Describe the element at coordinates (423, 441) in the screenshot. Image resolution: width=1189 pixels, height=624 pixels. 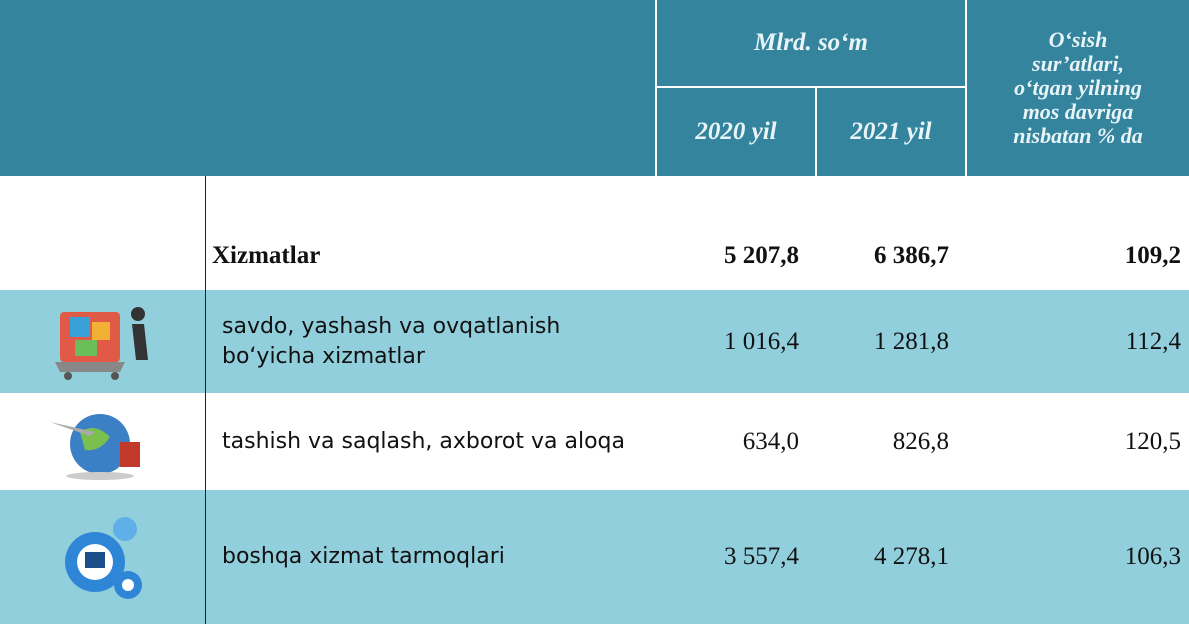
I see `row-label: tashish va saqlash, axborot va aloqa` at that location.